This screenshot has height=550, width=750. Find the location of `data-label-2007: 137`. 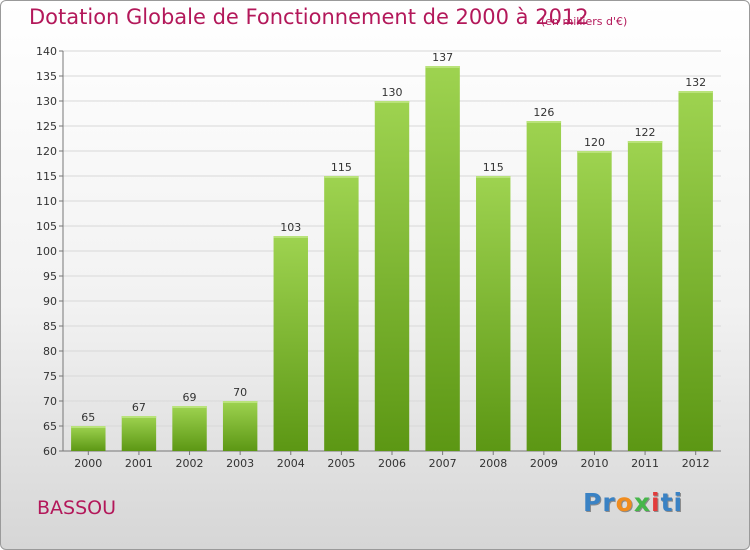

data-label-2007: 137 is located at coordinates (442, 57).